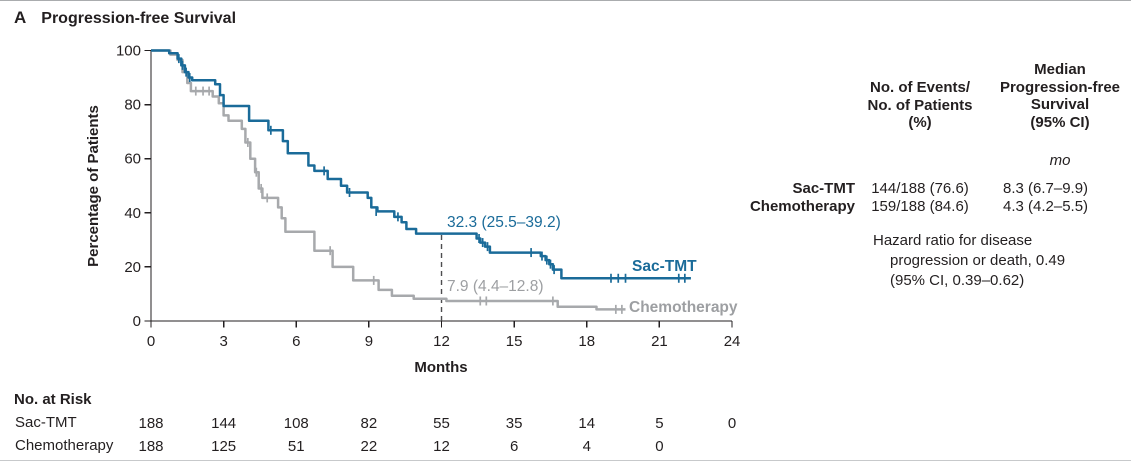 The width and height of the screenshot is (1131, 462). Describe the element at coordinates (514, 446) in the screenshot. I see `risk-value: 6` at that location.